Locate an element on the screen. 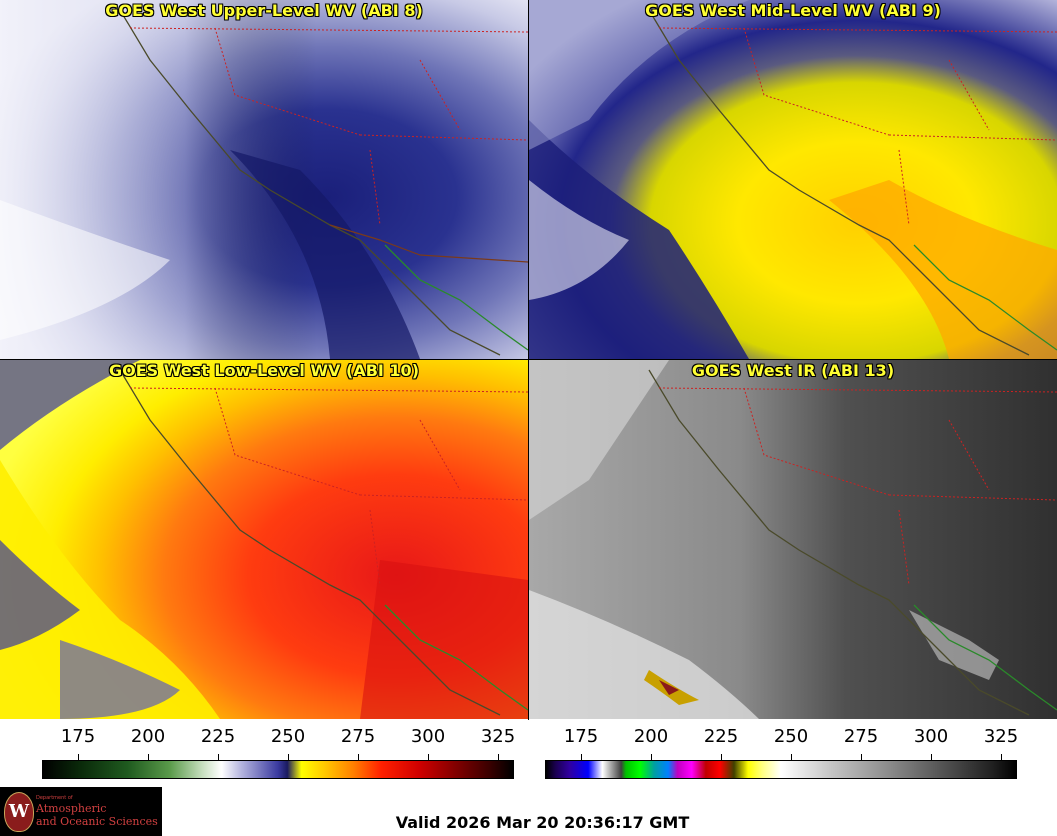 This screenshot has height=836, width=1057. wv-colorbar-gradient is located at coordinates (278, 769).